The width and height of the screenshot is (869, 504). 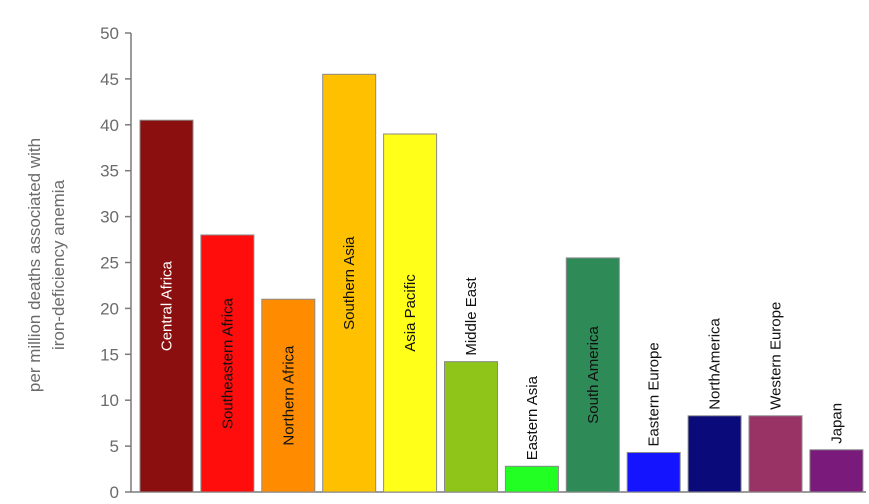 What do you see at coordinates (109, 33) in the screenshot?
I see `y-tick-label: 50` at bounding box center [109, 33].